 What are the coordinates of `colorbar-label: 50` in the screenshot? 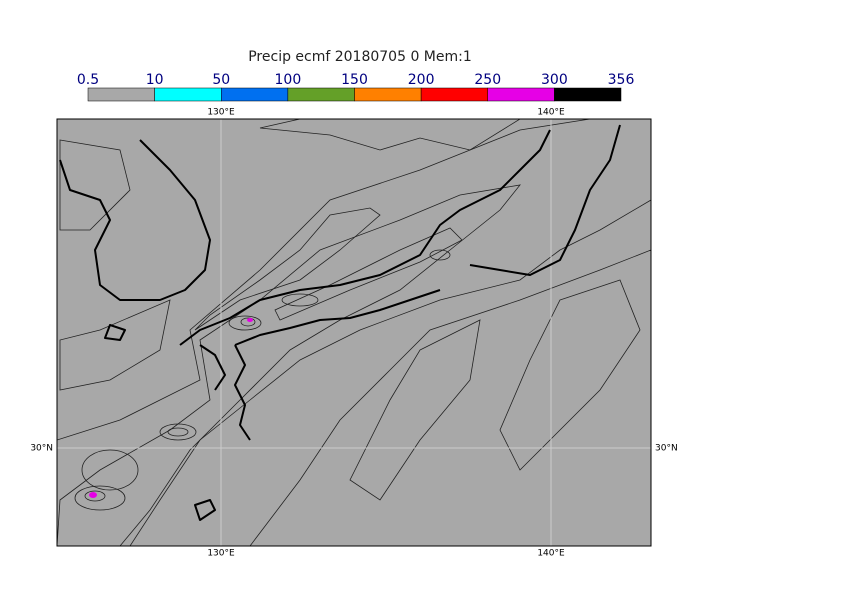 It's located at (221, 80).